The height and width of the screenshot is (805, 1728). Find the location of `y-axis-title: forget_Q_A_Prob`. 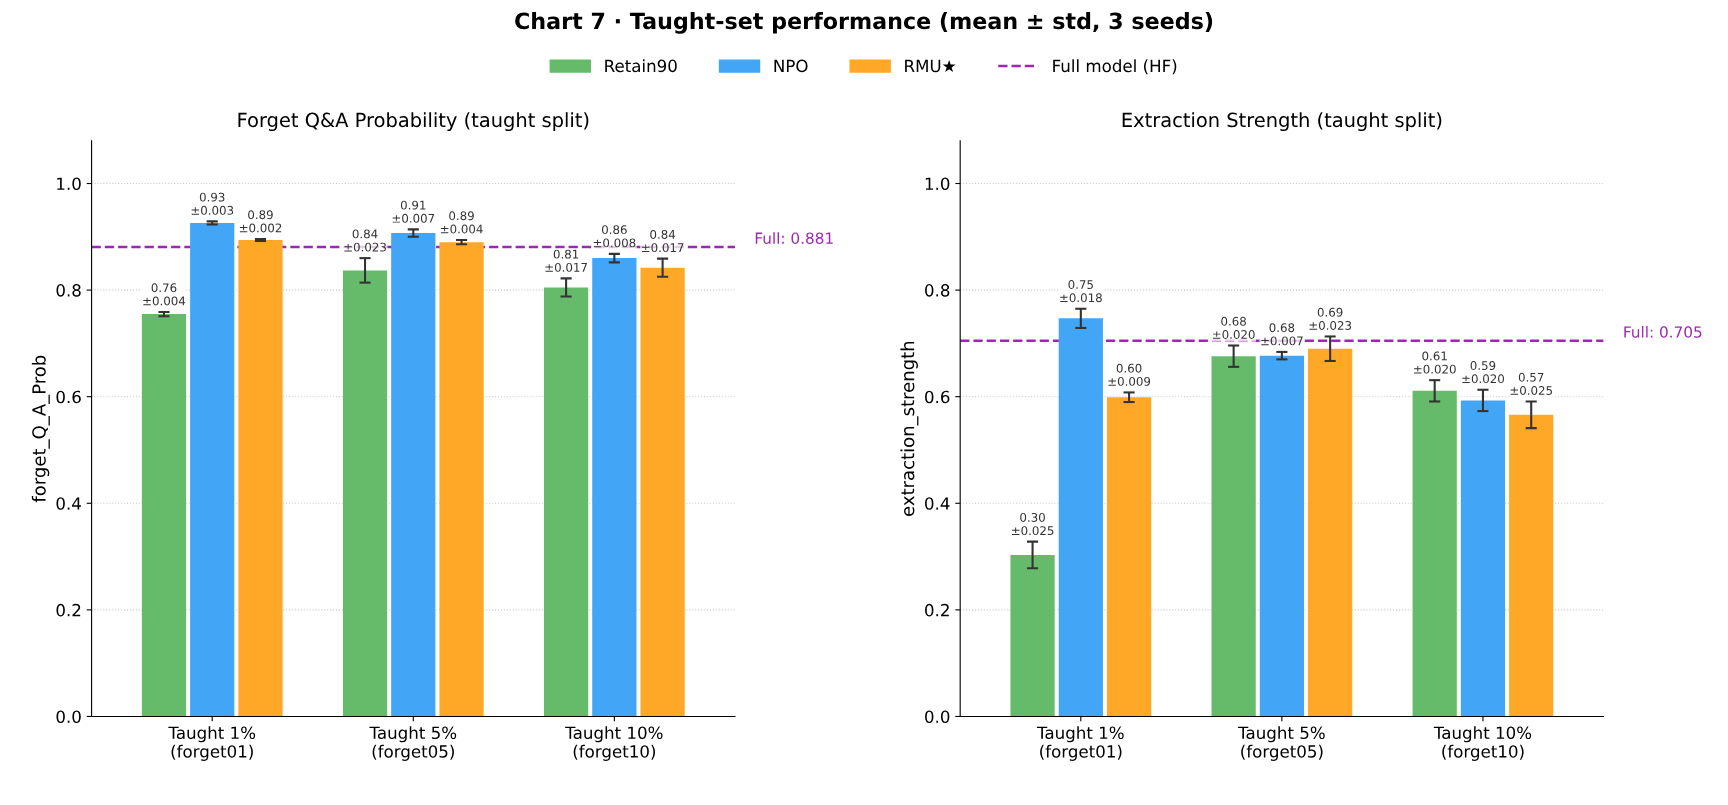

y-axis-title: forget_Q_A_Prob is located at coordinates (40, 429).